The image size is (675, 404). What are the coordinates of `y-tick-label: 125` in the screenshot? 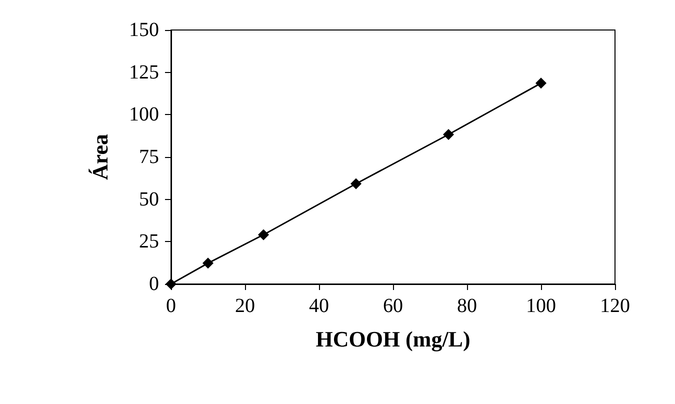 It's located at (144, 72).